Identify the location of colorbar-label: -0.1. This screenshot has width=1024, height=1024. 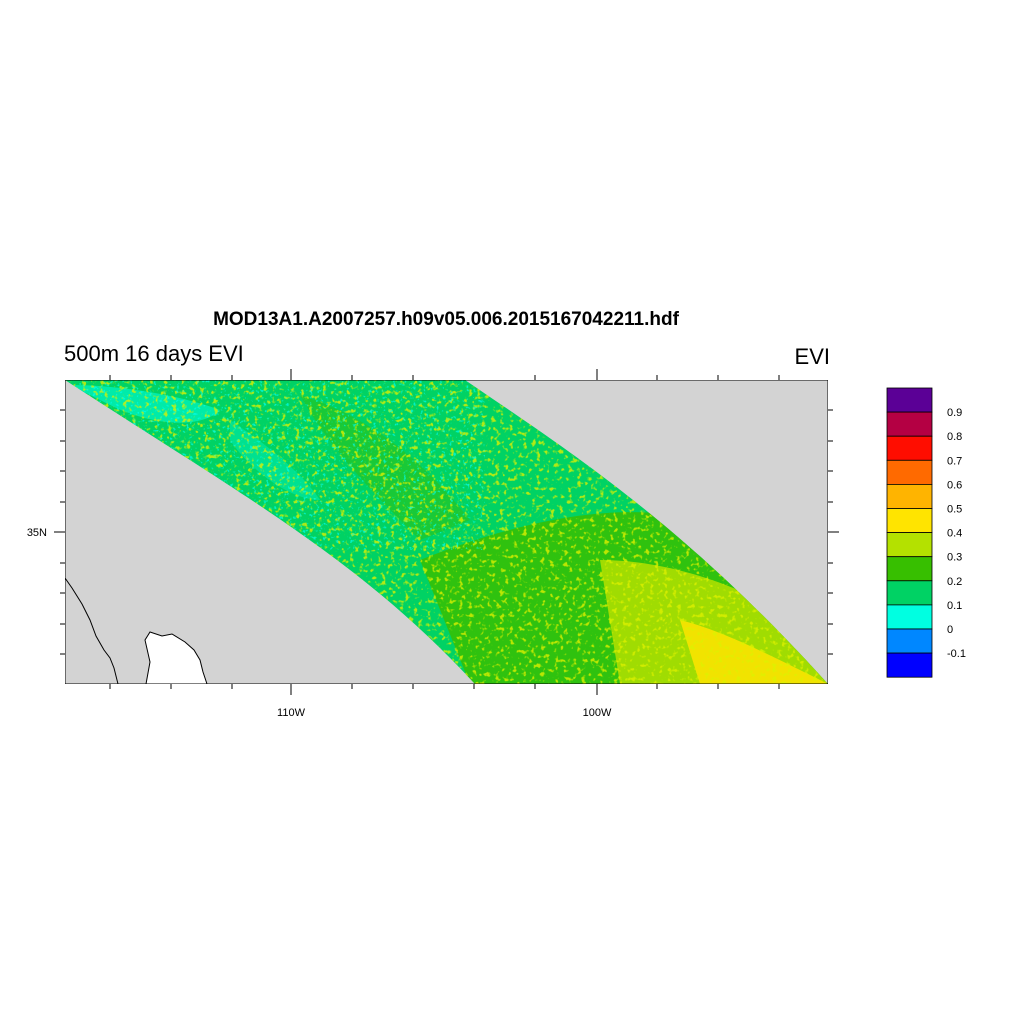
(956, 654).